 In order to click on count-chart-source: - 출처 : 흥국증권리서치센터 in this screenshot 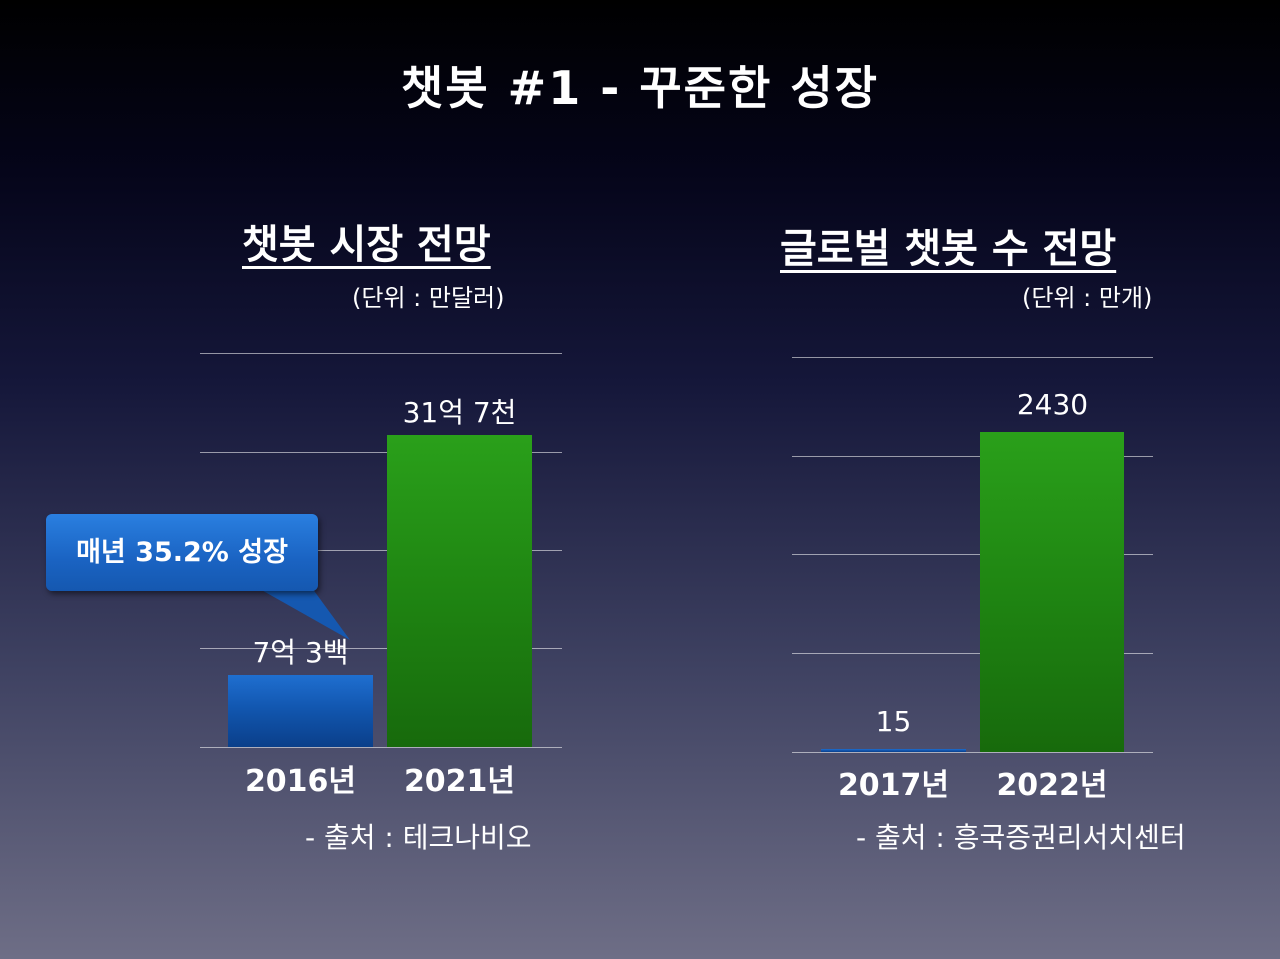, I will do `click(1021, 837)`.